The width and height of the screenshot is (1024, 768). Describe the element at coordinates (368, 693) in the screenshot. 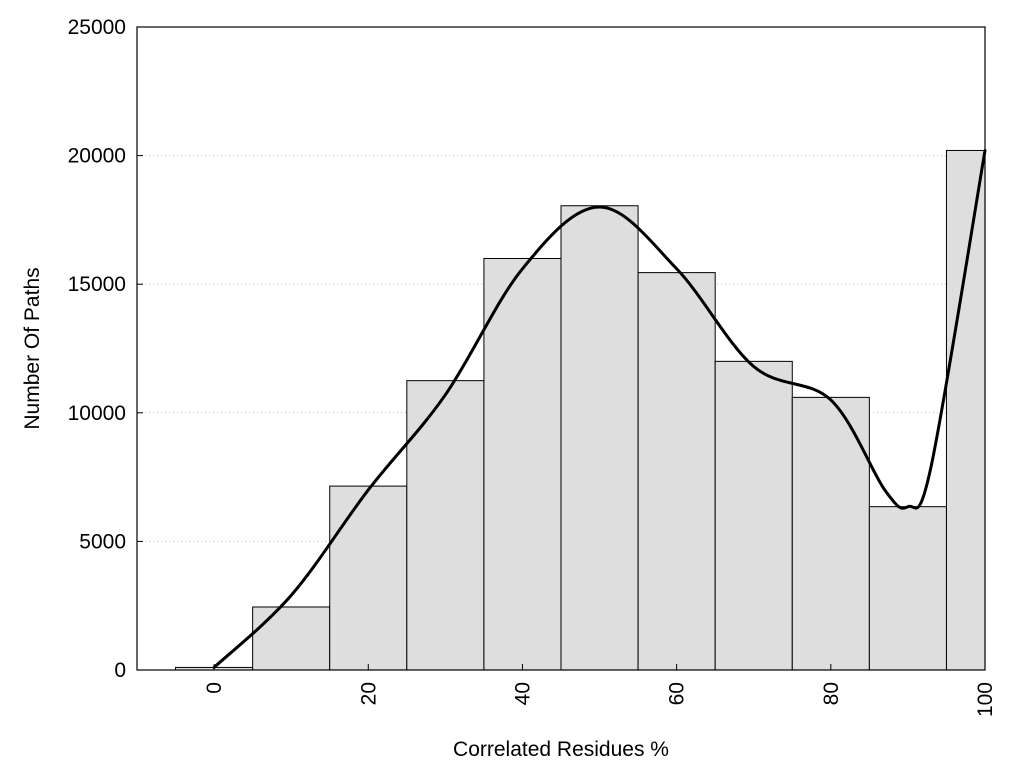

I see `x-tick-label: 20` at that location.